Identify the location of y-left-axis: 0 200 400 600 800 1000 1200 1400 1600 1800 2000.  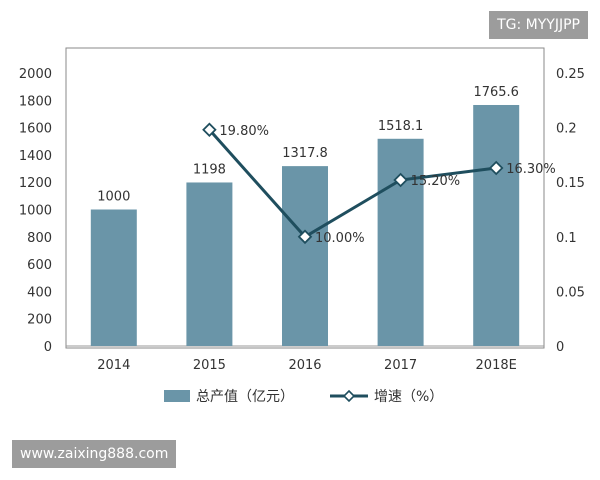
(35, 211).